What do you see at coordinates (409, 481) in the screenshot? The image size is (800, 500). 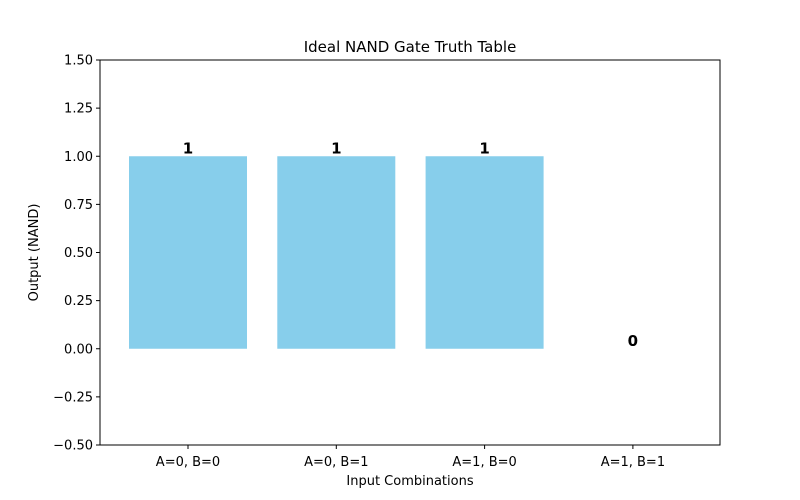 I see `x-axis-label: Input Combinations` at bounding box center [409, 481].